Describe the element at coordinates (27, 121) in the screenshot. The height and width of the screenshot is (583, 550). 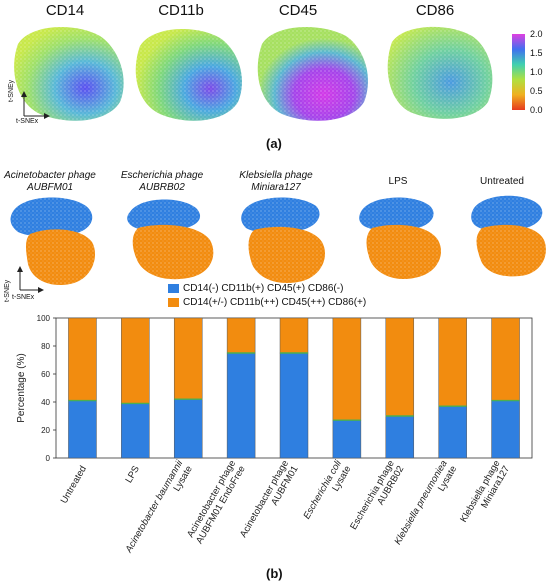
I see `tsne-x-label-a: t-SNEx` at that location.